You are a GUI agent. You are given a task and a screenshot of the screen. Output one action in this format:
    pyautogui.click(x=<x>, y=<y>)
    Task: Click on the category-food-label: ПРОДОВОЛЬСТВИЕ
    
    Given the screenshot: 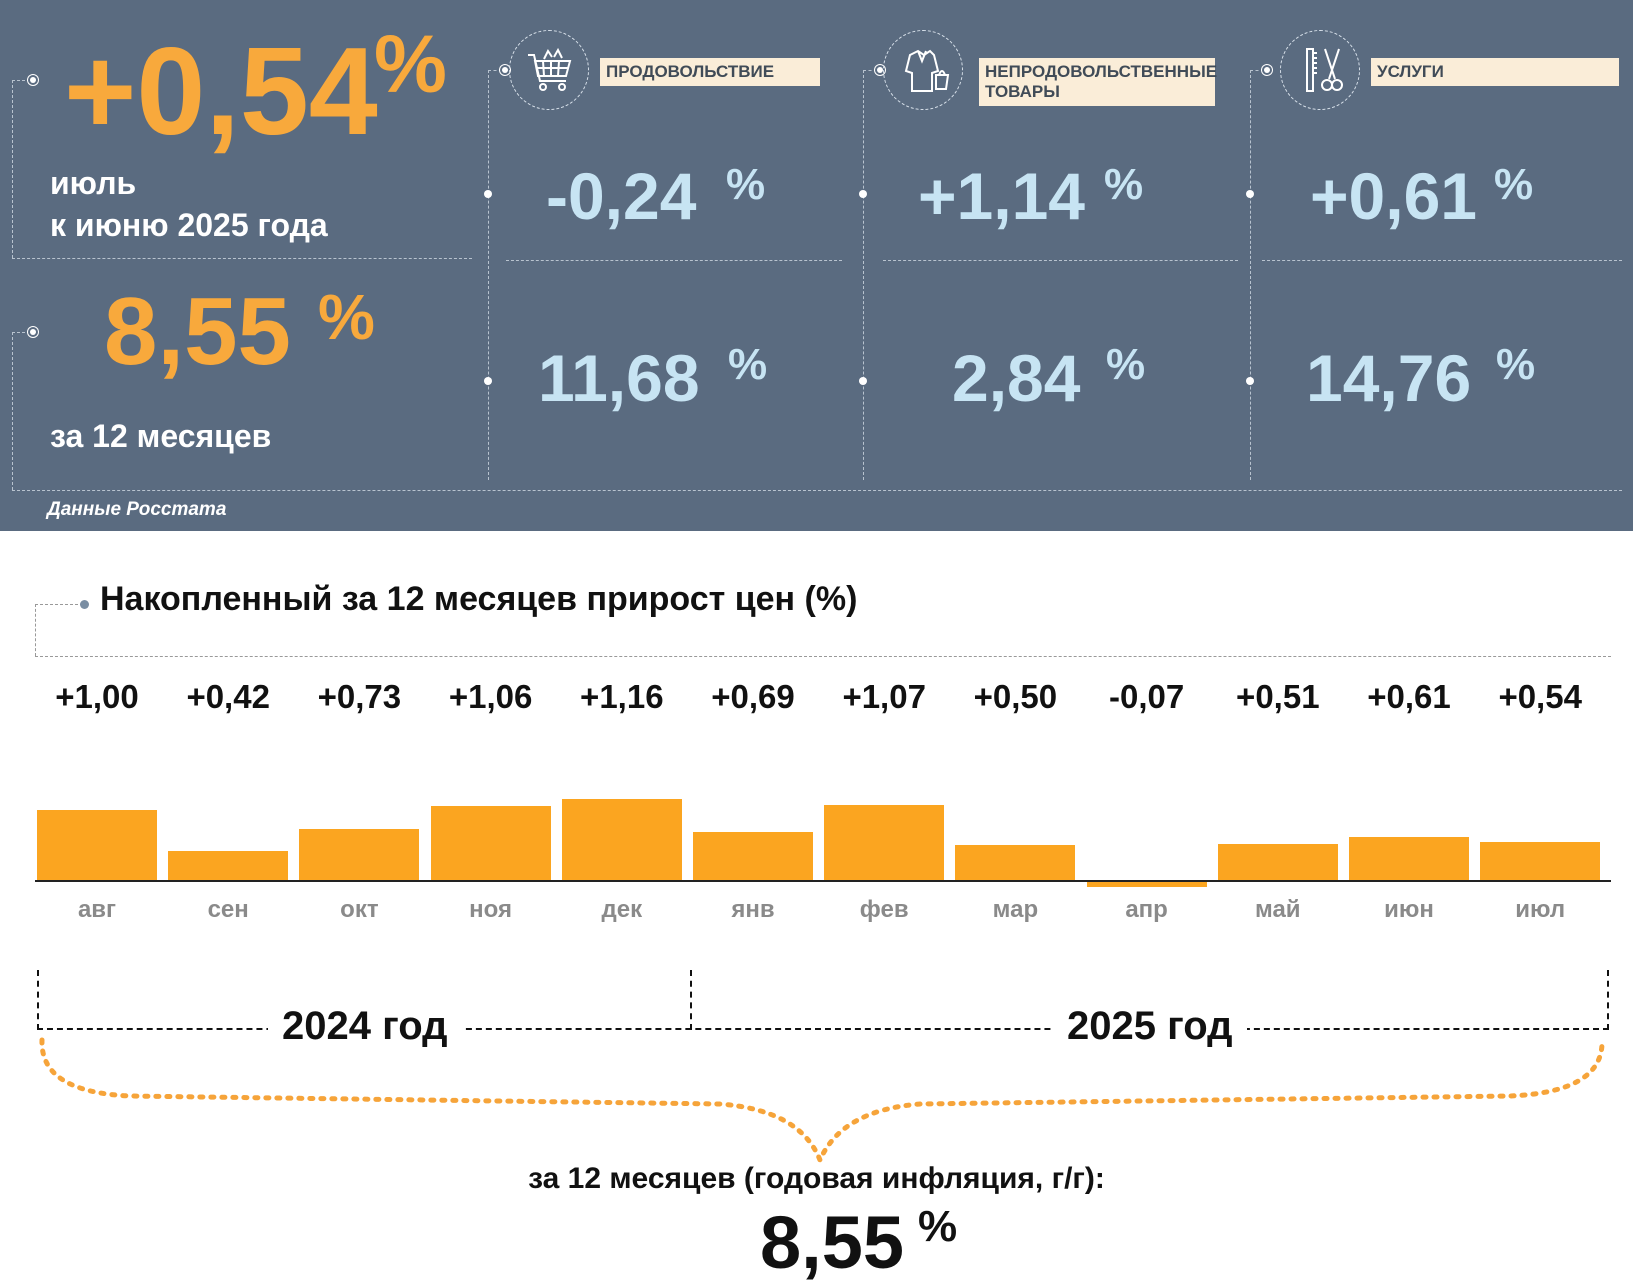 What is the action you would take?
    pyautogui.click(x=710, y=72)
    